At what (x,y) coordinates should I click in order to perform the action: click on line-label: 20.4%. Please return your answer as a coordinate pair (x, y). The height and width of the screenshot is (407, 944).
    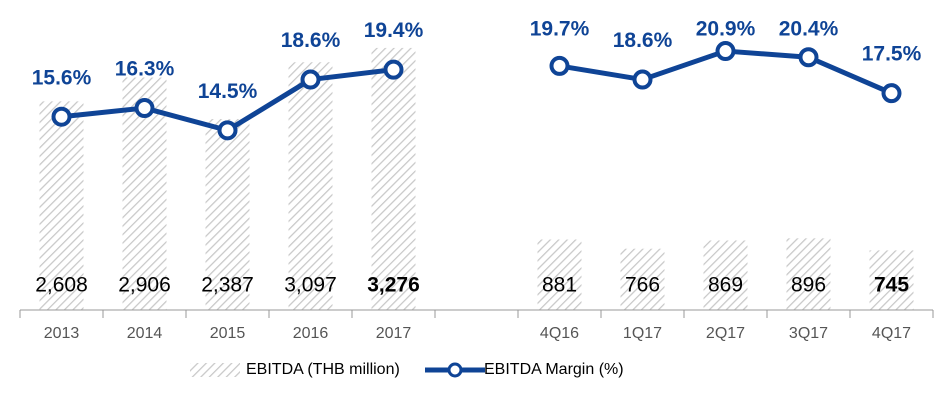
    Looking at the image, I should click on (809, 29).